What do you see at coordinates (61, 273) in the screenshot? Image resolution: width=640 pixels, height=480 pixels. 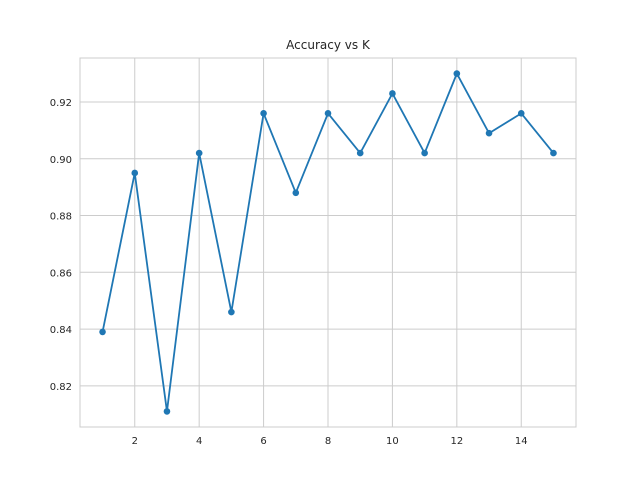 I see `y-tick-label: 0.86` at bounding box center [61, 273].